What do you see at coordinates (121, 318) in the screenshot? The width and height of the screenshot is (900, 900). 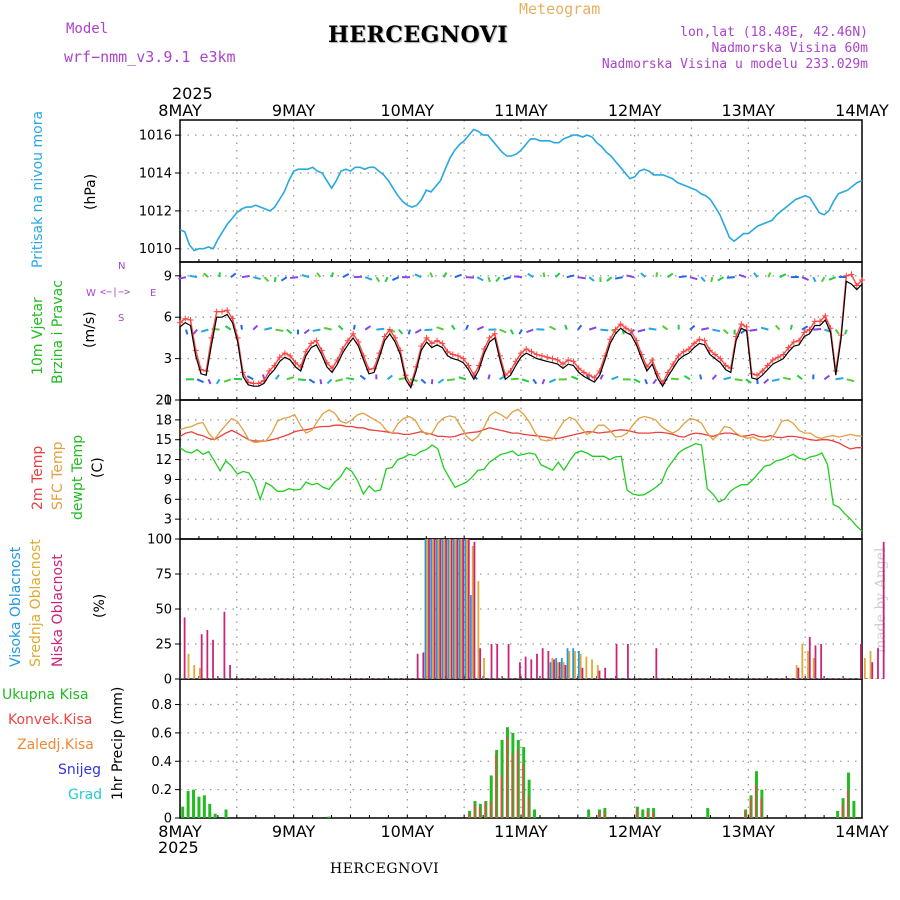 I see `compass-s-label: S` at bounding box center [121, 318].